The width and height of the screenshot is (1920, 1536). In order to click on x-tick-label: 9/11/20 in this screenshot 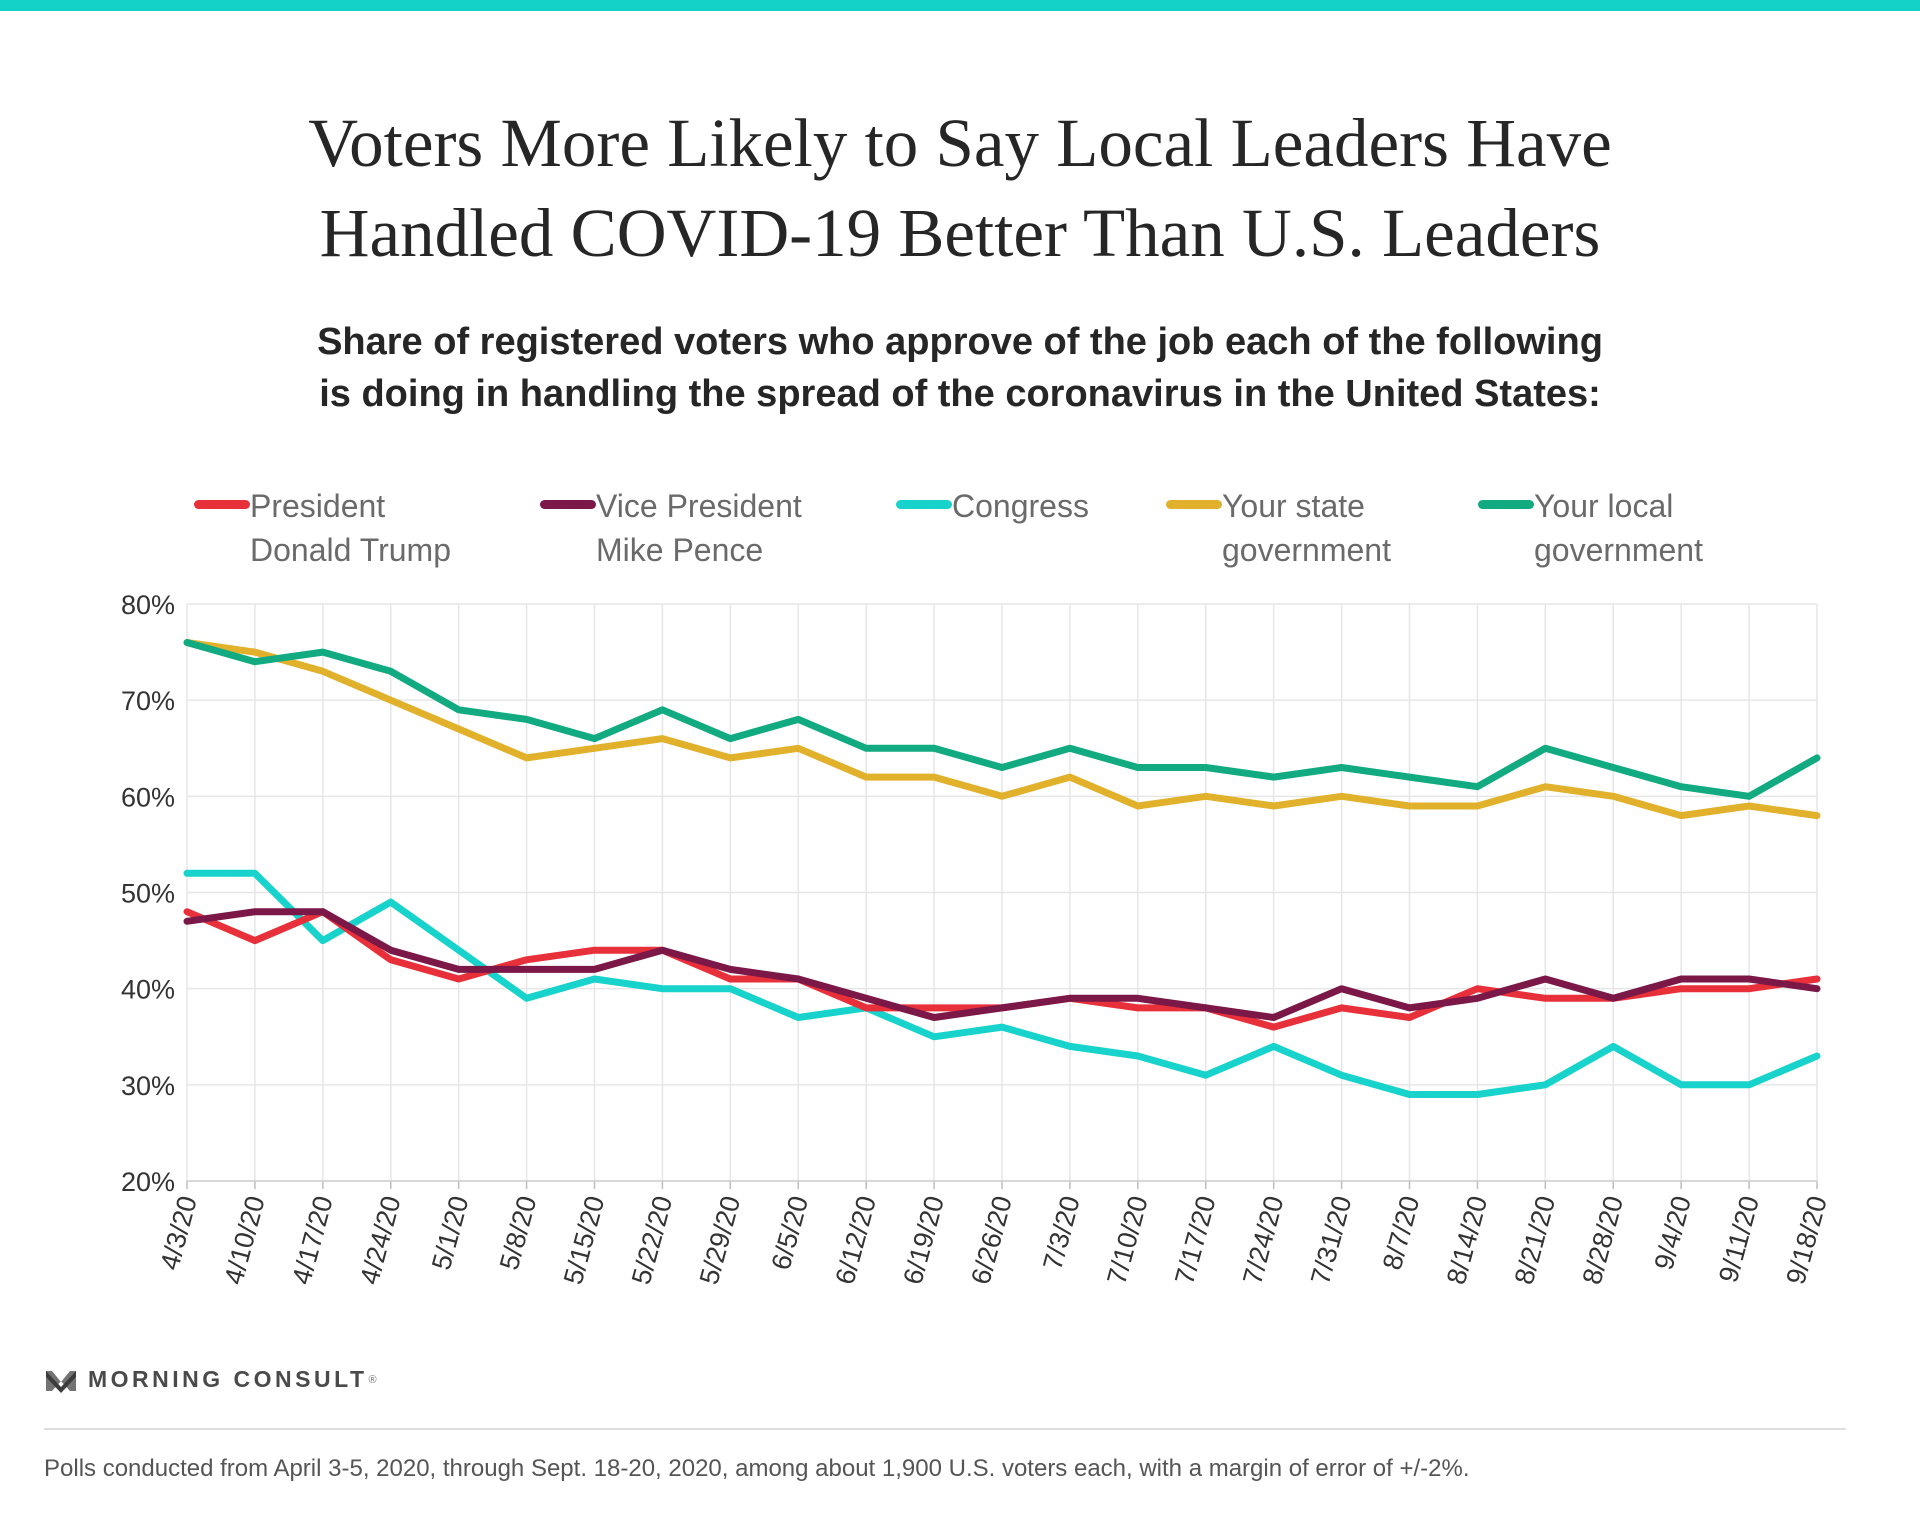, I will do `click(1739, 1239)`.